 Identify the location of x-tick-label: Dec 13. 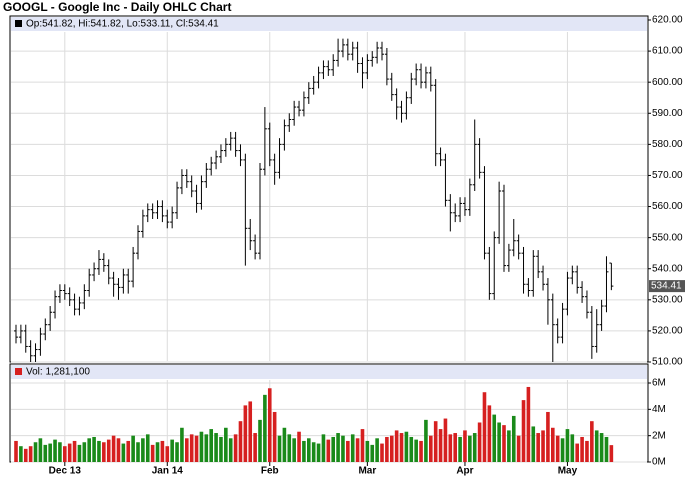
(65, 471).